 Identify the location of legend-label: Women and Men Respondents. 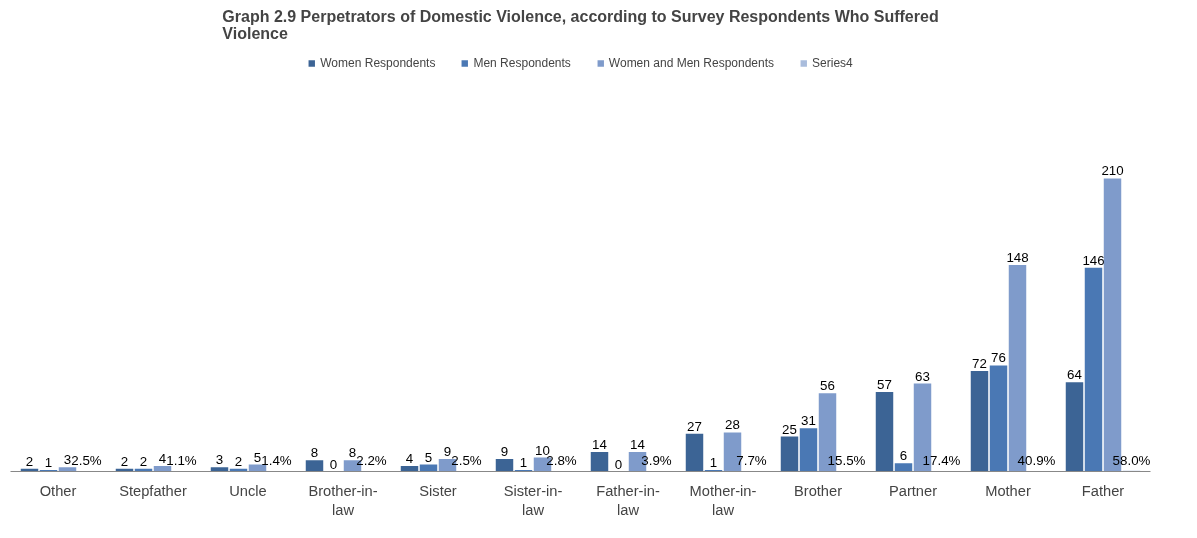
(691, 63).